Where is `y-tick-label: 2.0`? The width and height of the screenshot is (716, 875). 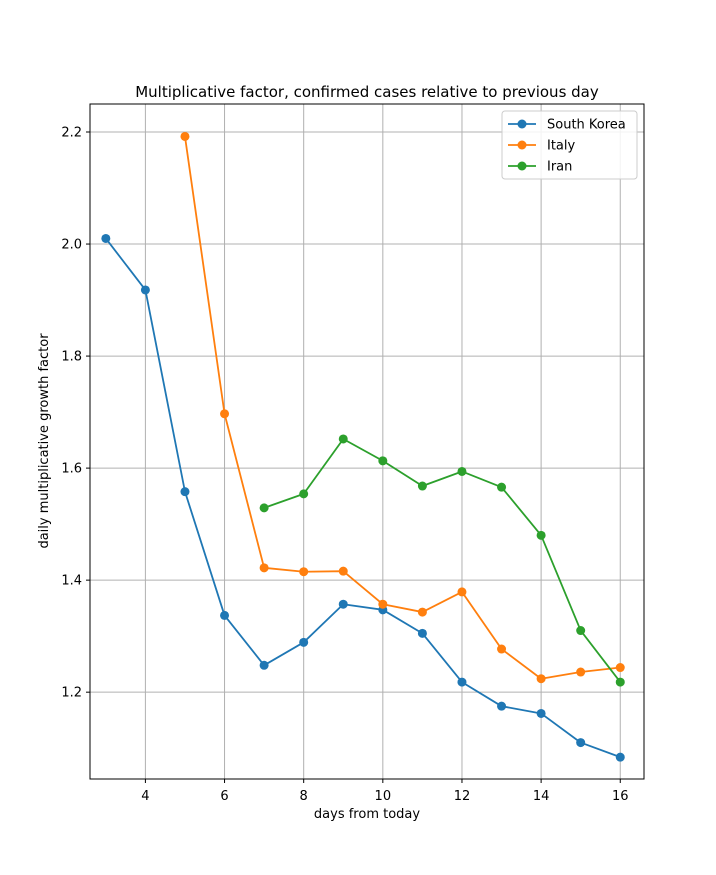 y-tick-label: 2.0 is located at coordinates (71, 245).